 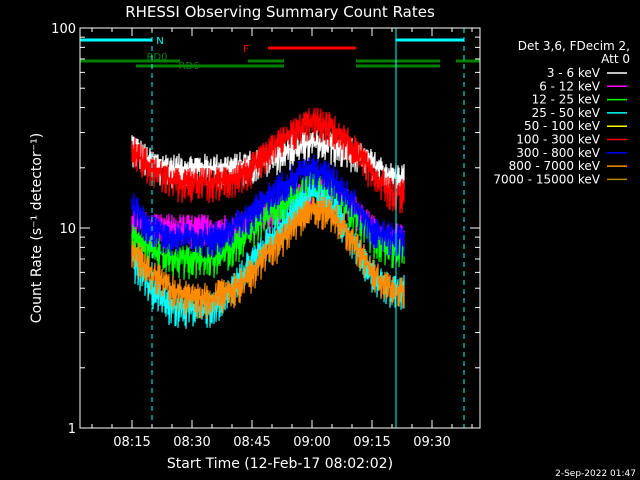 I want to click on legend-entry: 6 - 12 keV, so click(x=570, y=86).